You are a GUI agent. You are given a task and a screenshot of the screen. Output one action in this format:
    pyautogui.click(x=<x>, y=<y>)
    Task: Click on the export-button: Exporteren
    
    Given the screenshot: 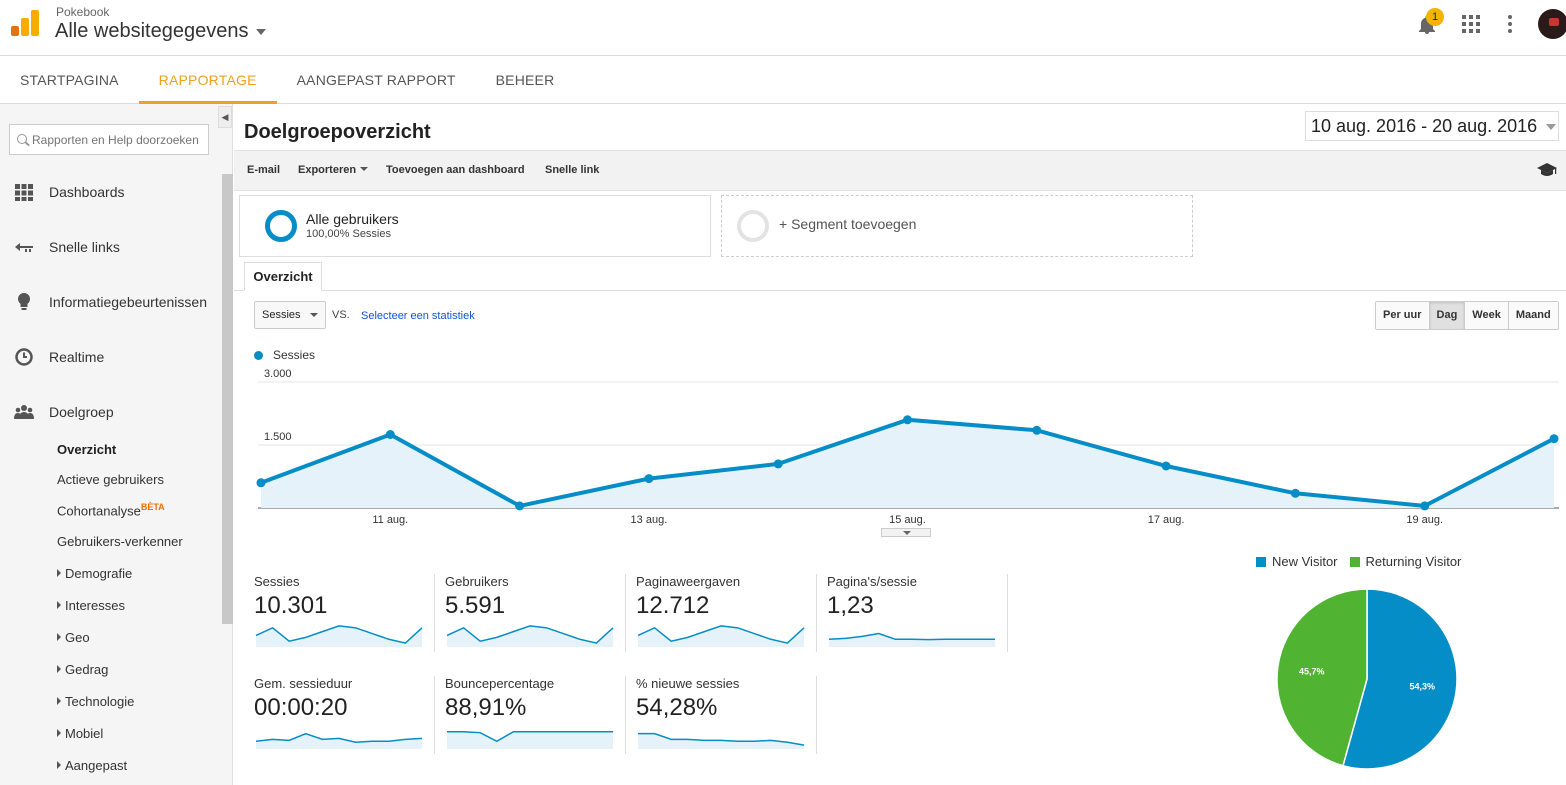 What is the action you would take?
    pyautogui.click(x=333, y=170)
    